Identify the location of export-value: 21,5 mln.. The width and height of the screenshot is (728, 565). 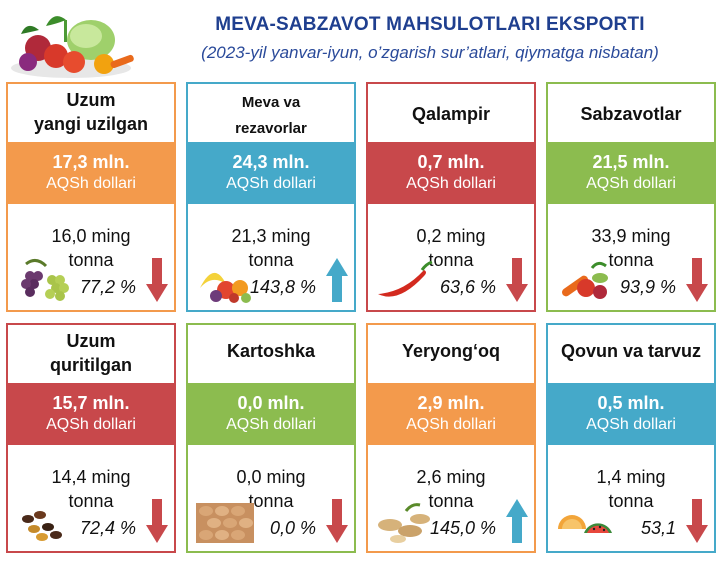
(631, 162).